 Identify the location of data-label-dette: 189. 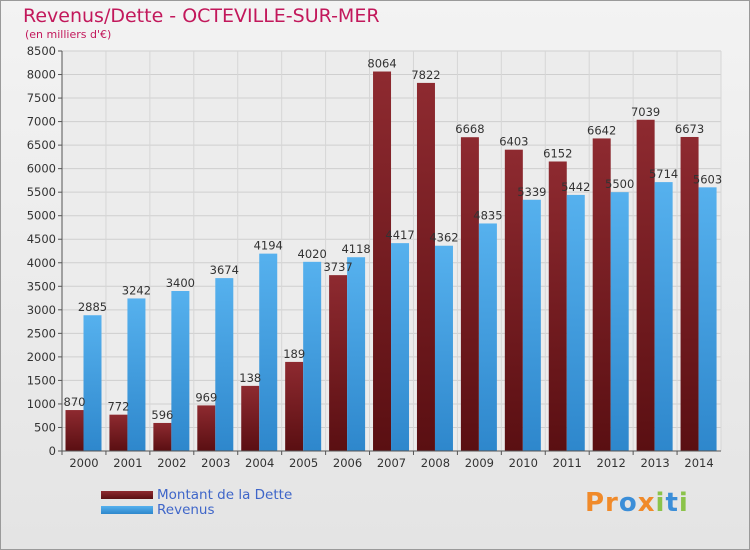
(294, 354).